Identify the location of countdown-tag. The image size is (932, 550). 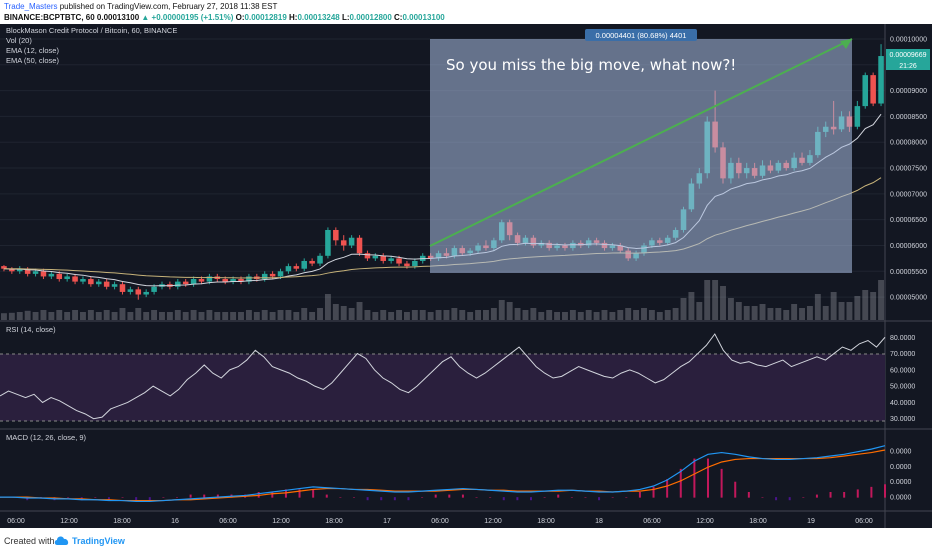
(908, 65).